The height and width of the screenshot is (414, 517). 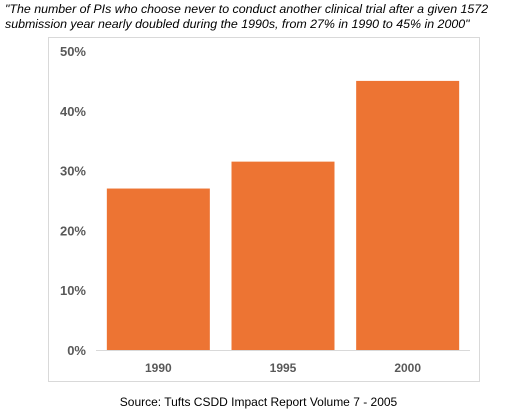 I want to click on bar-1995, so click(x=283, y=255).